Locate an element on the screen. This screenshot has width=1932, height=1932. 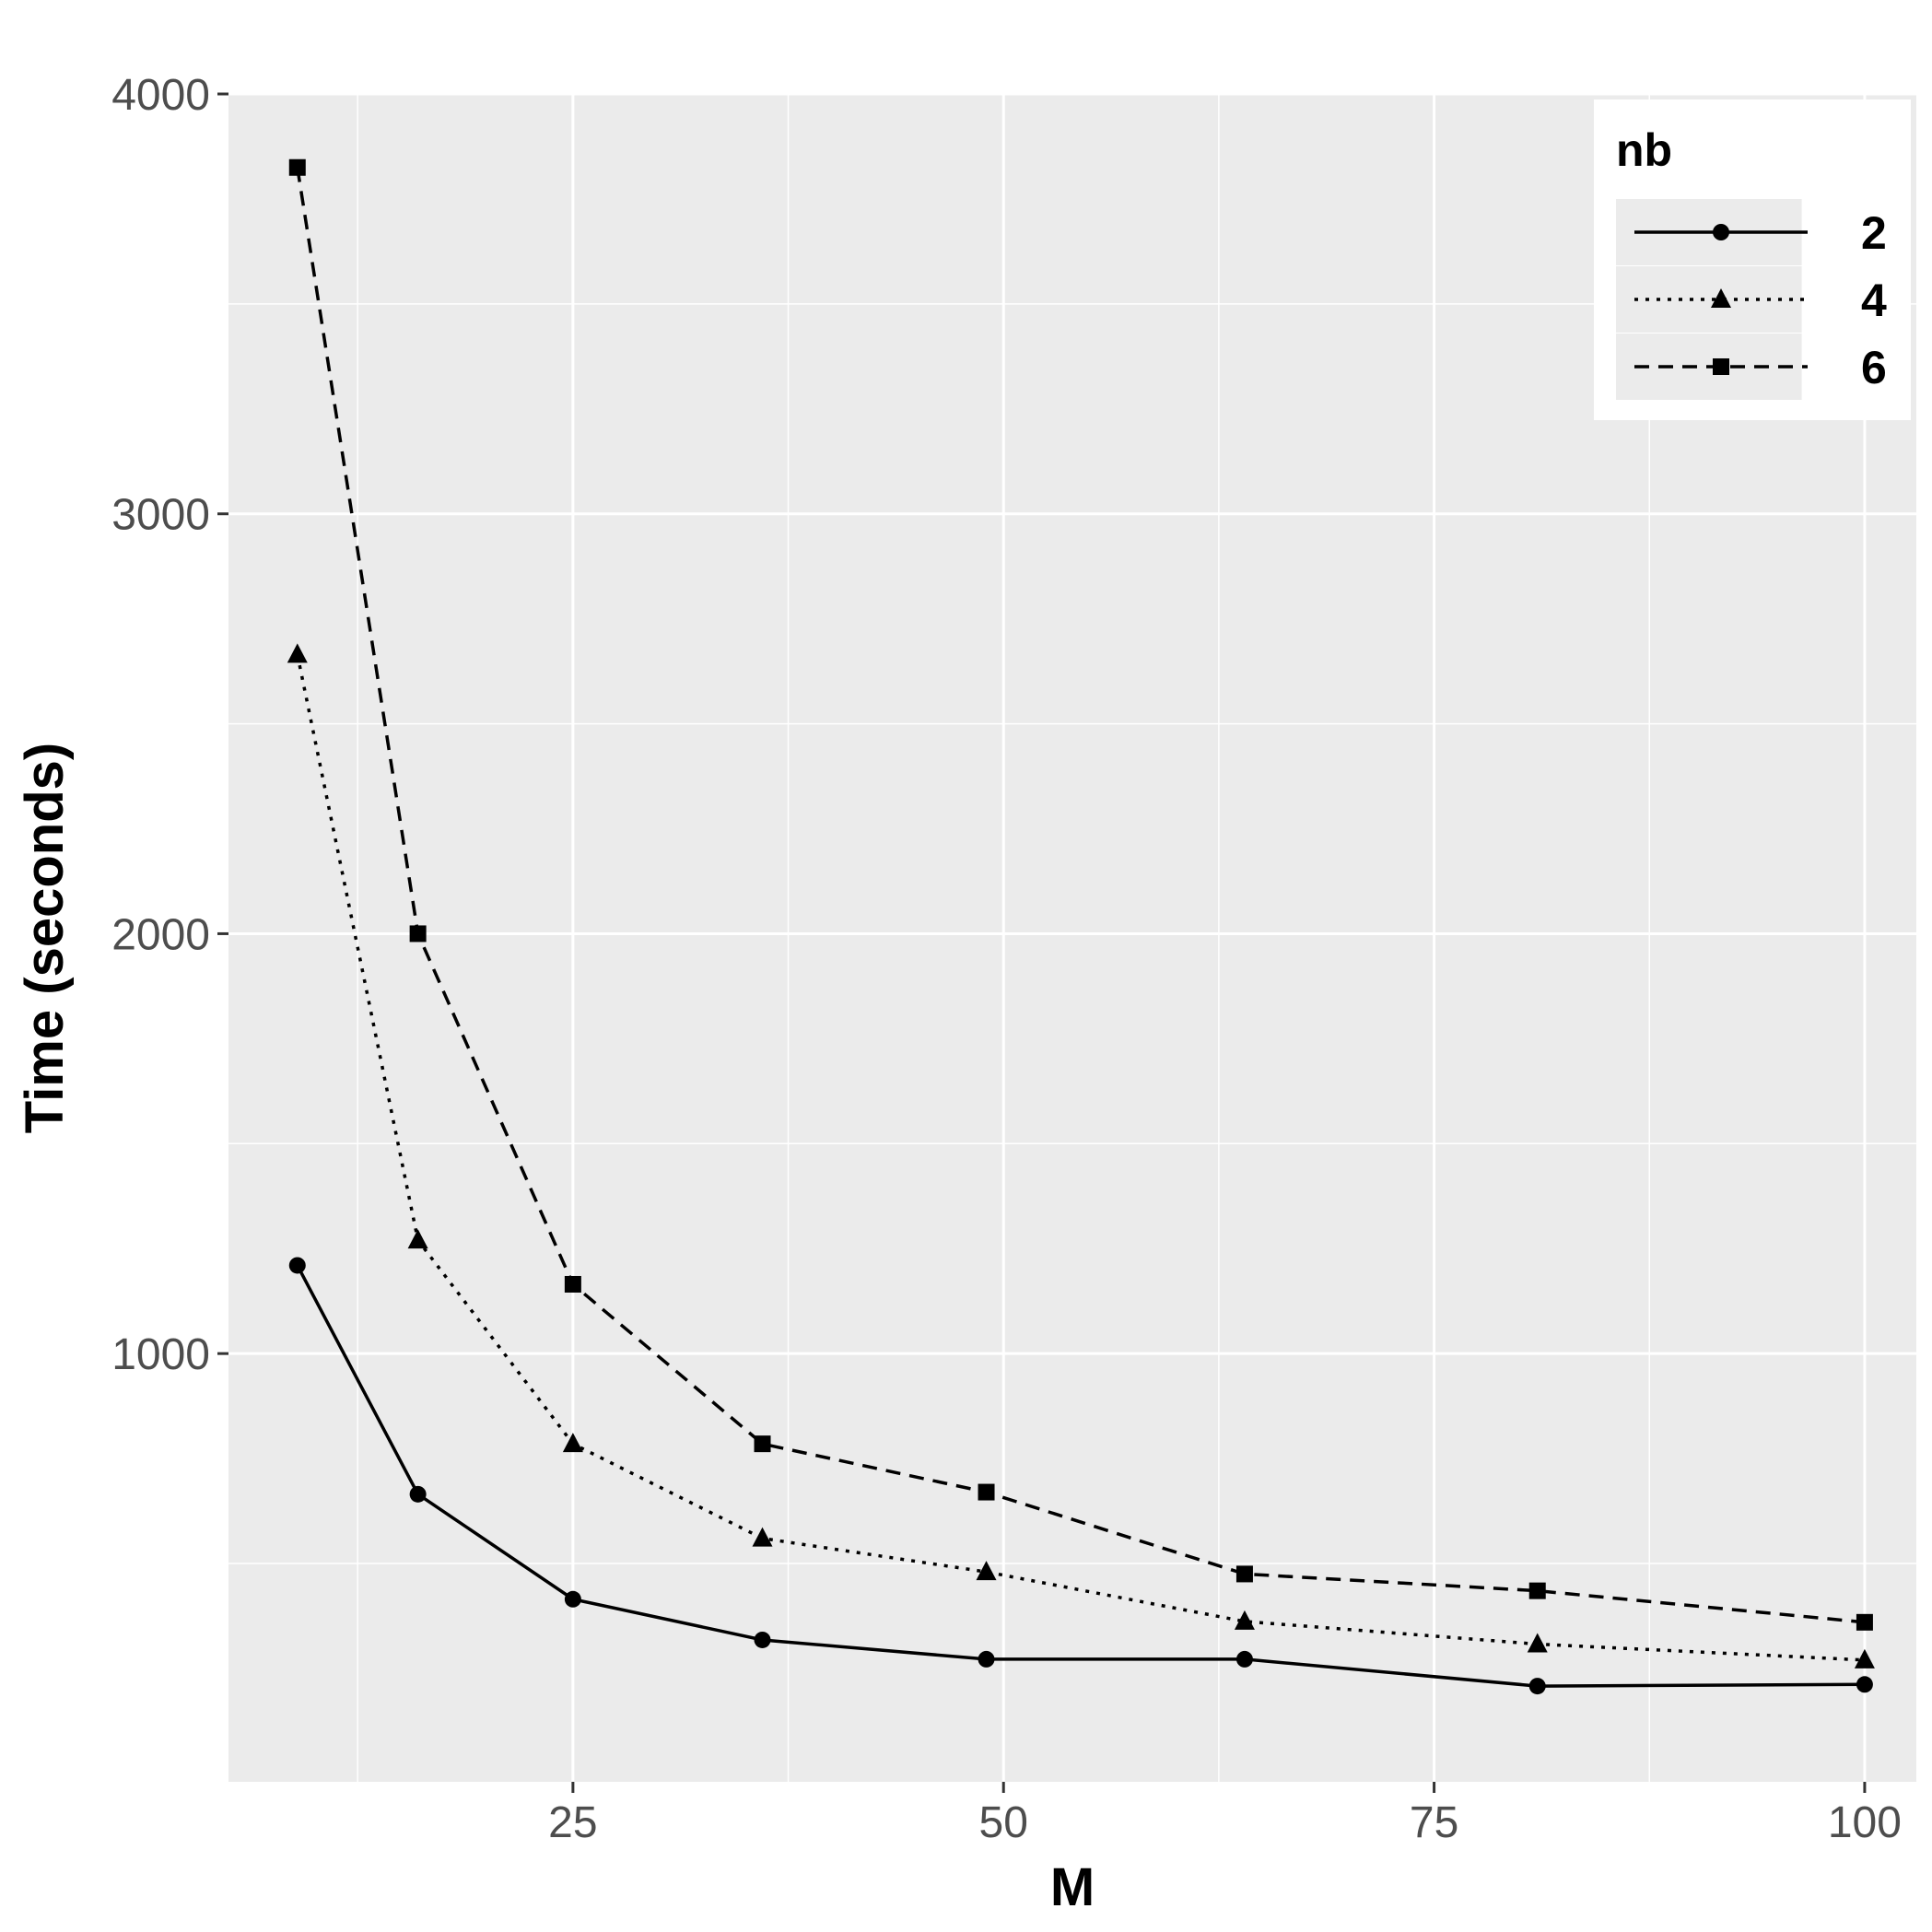
legend: nb 2 4 6 is located at coordinates (1752, 260).